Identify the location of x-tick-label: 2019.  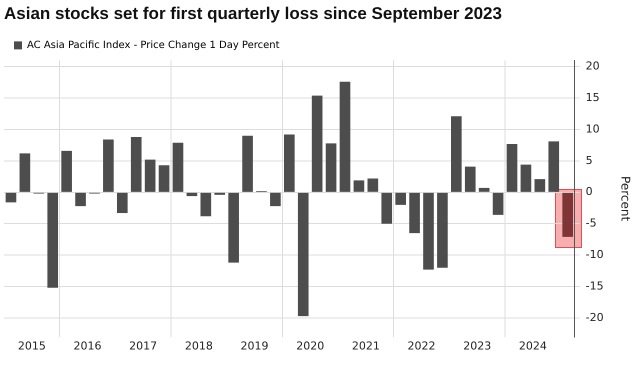
(254, 345).